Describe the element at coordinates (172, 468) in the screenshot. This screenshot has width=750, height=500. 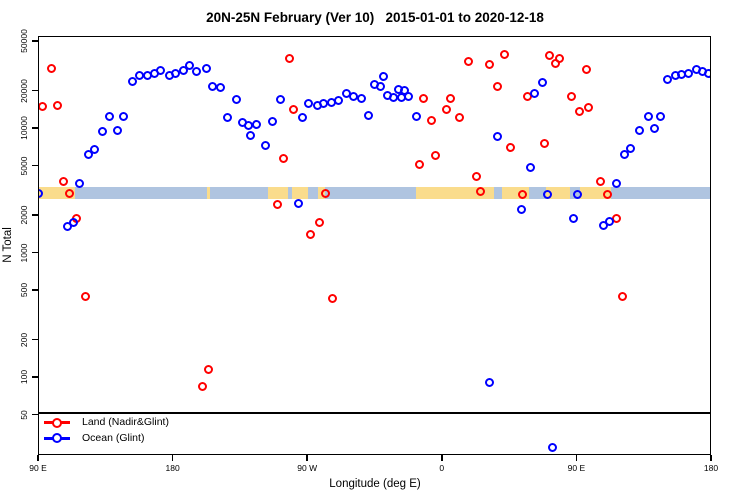
I see `x-axis-tick-label: 180` at that location.